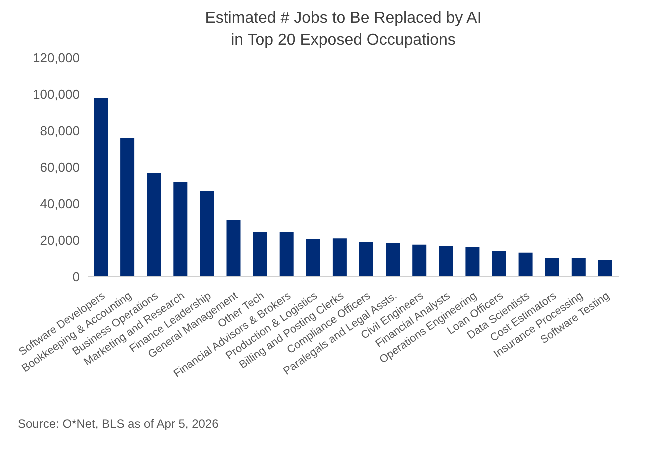  What do you see at coordinates (119, 424) in the screenshot?
I see `source-note: Source: O*Net, BLS as of Apr 5, 2026` at bounding box center [119, 424].